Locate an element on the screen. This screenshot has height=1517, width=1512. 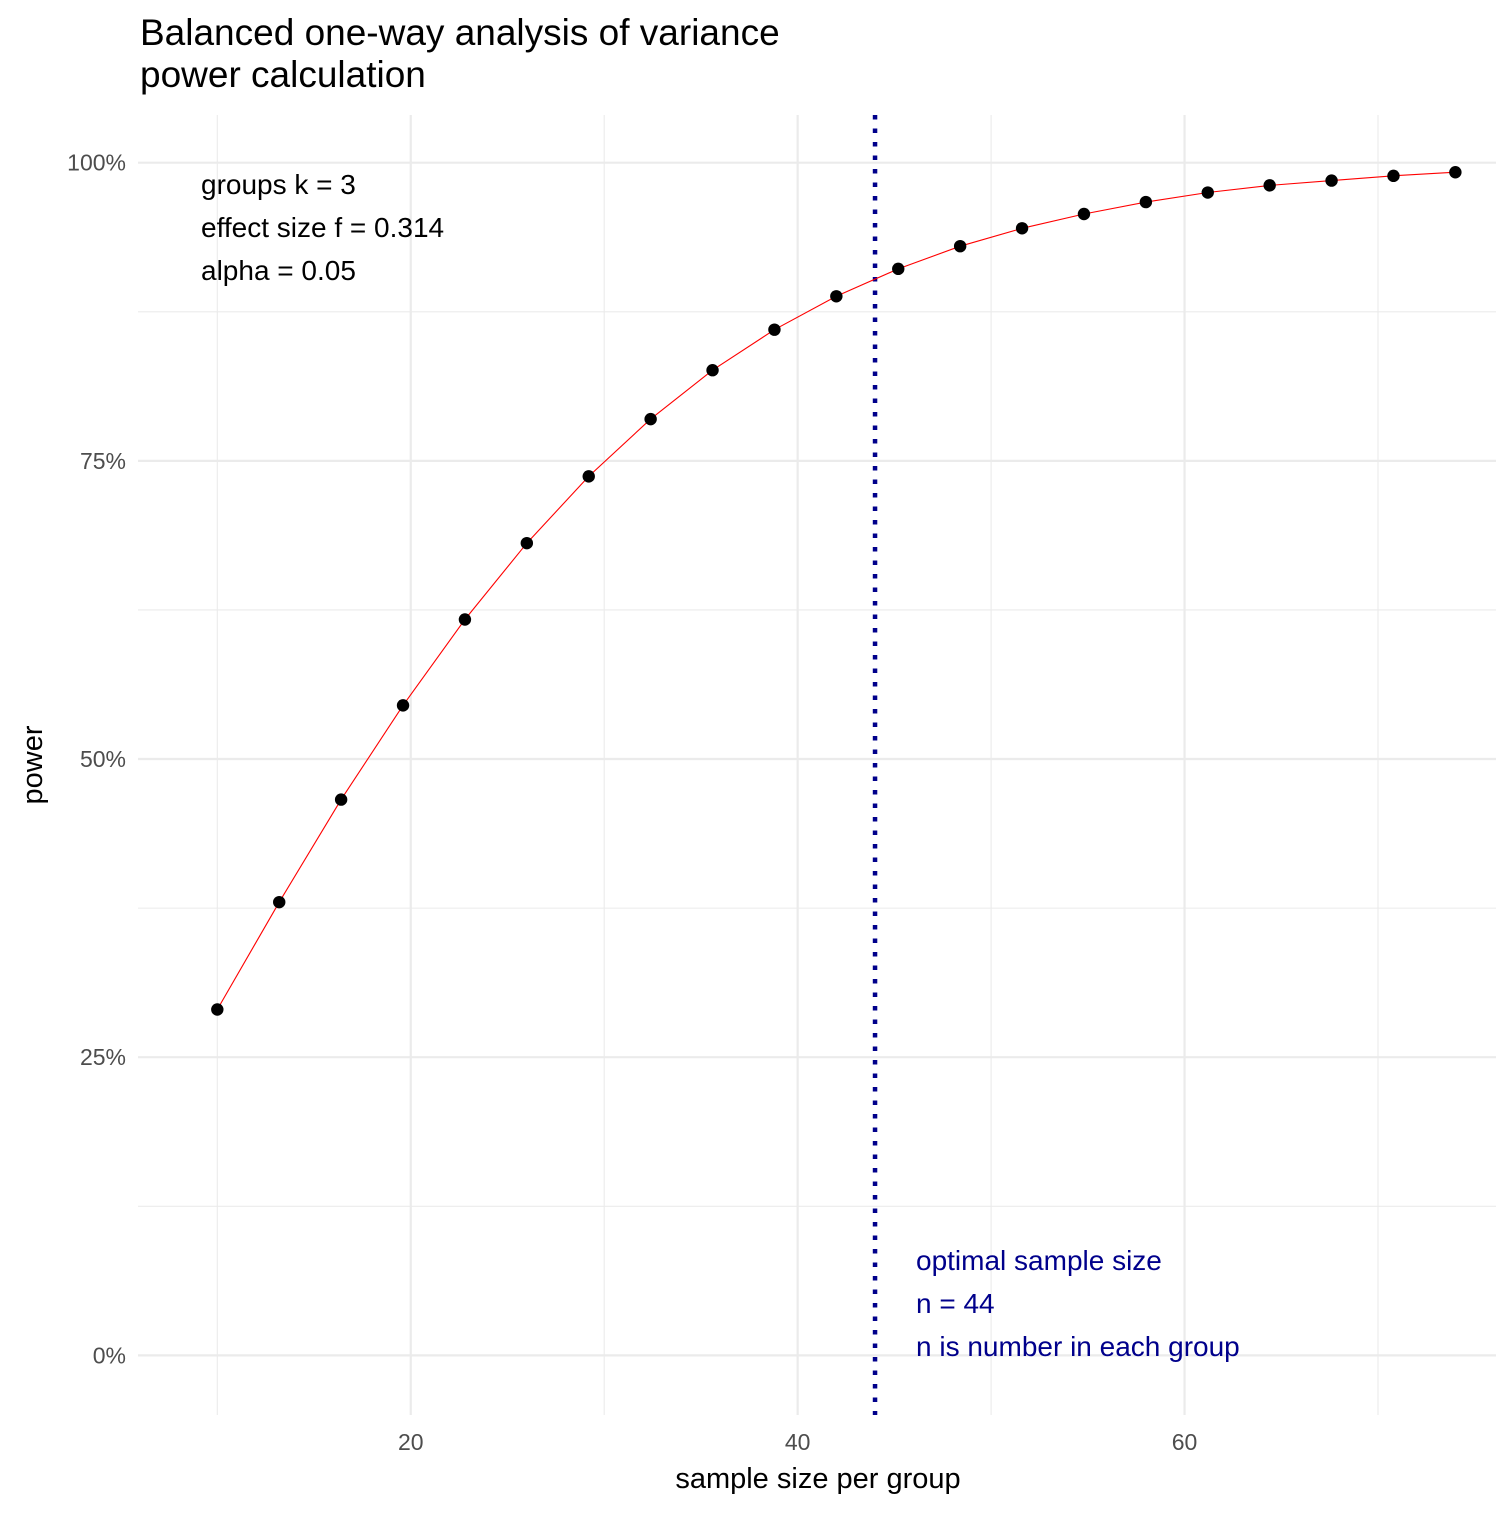
y-tick-label: 75% is located at coordinates (103, 461).